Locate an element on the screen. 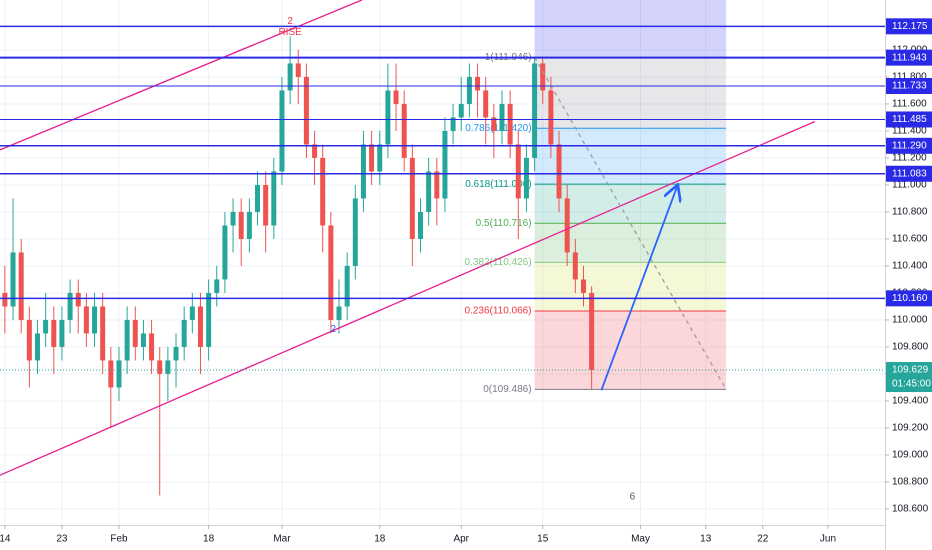 This screenshot has width=932, height=550. x-tick-label: Feb is located at coordinates (119, 539).